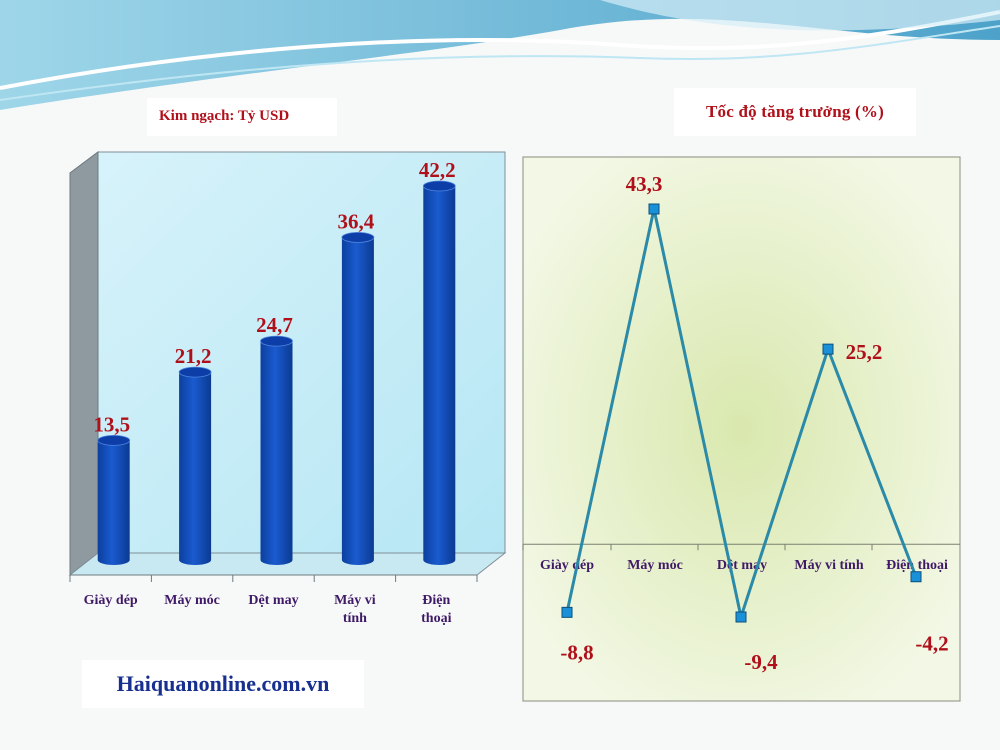 The image size is (1000, 750). I want to click on line-category-label: Máy móc, so click(655, 565).